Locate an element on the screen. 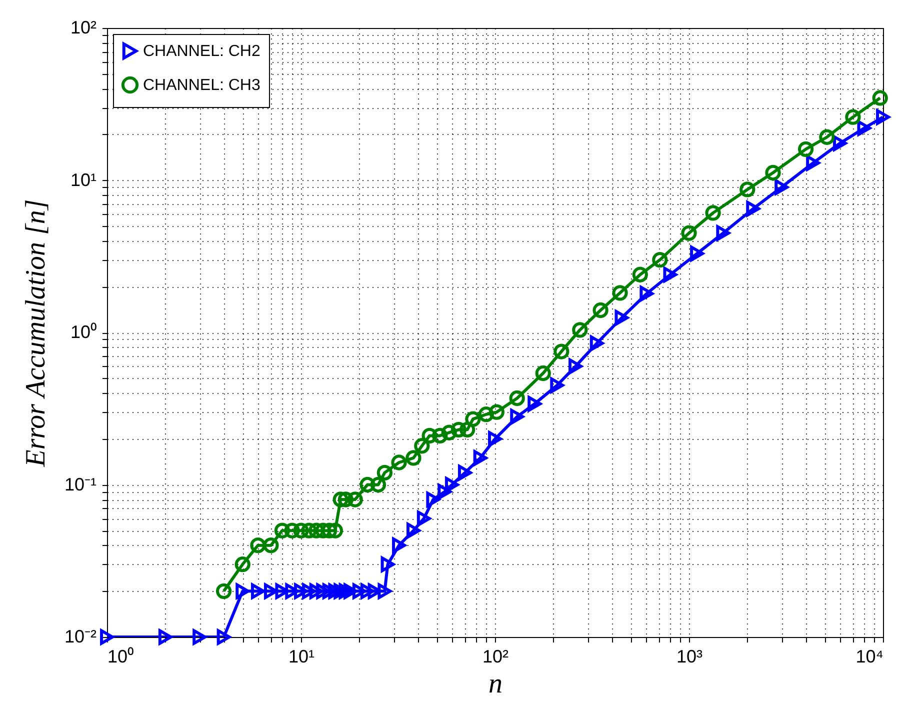 Image resolution: width=913 pixels, height=712 pixels. x-axis-title: n is located at coordinates (495, 684).